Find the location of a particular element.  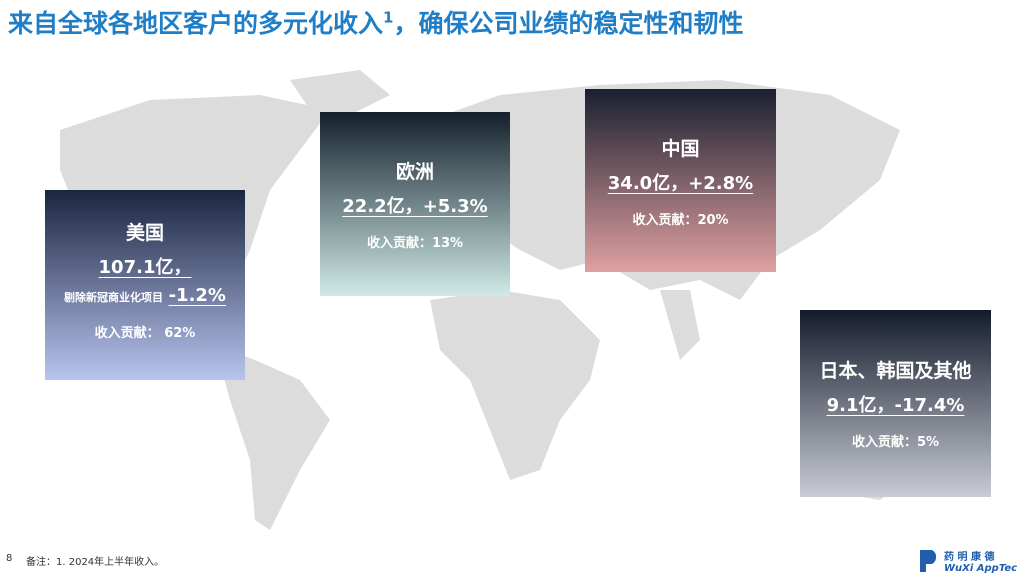

region-name: 美国 is located at coordinates (144, 233).